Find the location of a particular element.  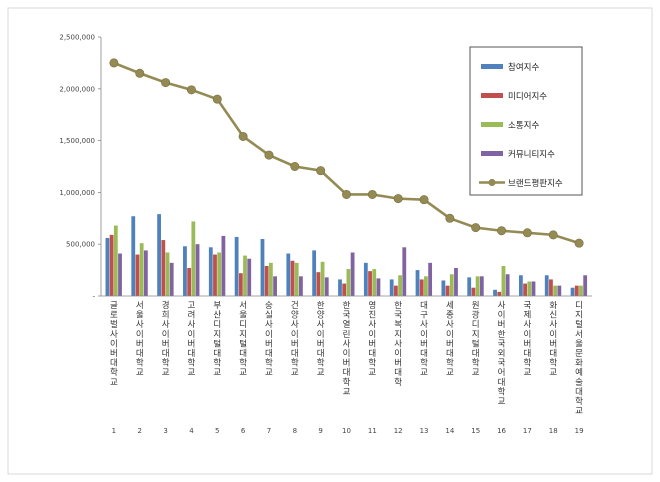

x-rank-label: 4 is located at coordinates (191, 431).